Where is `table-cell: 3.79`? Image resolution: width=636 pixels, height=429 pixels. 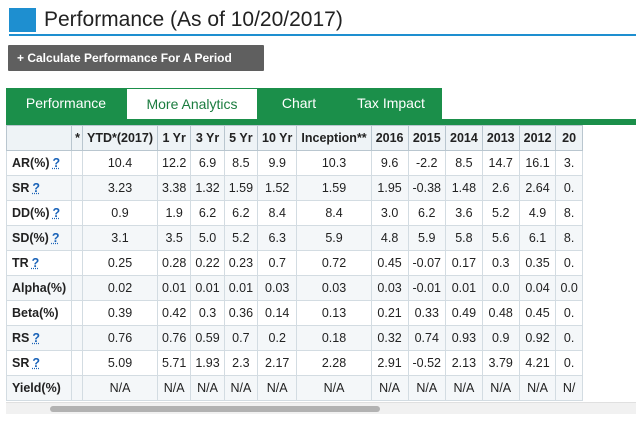 table-cell: 3.79 is located at coordinates (500, 363).